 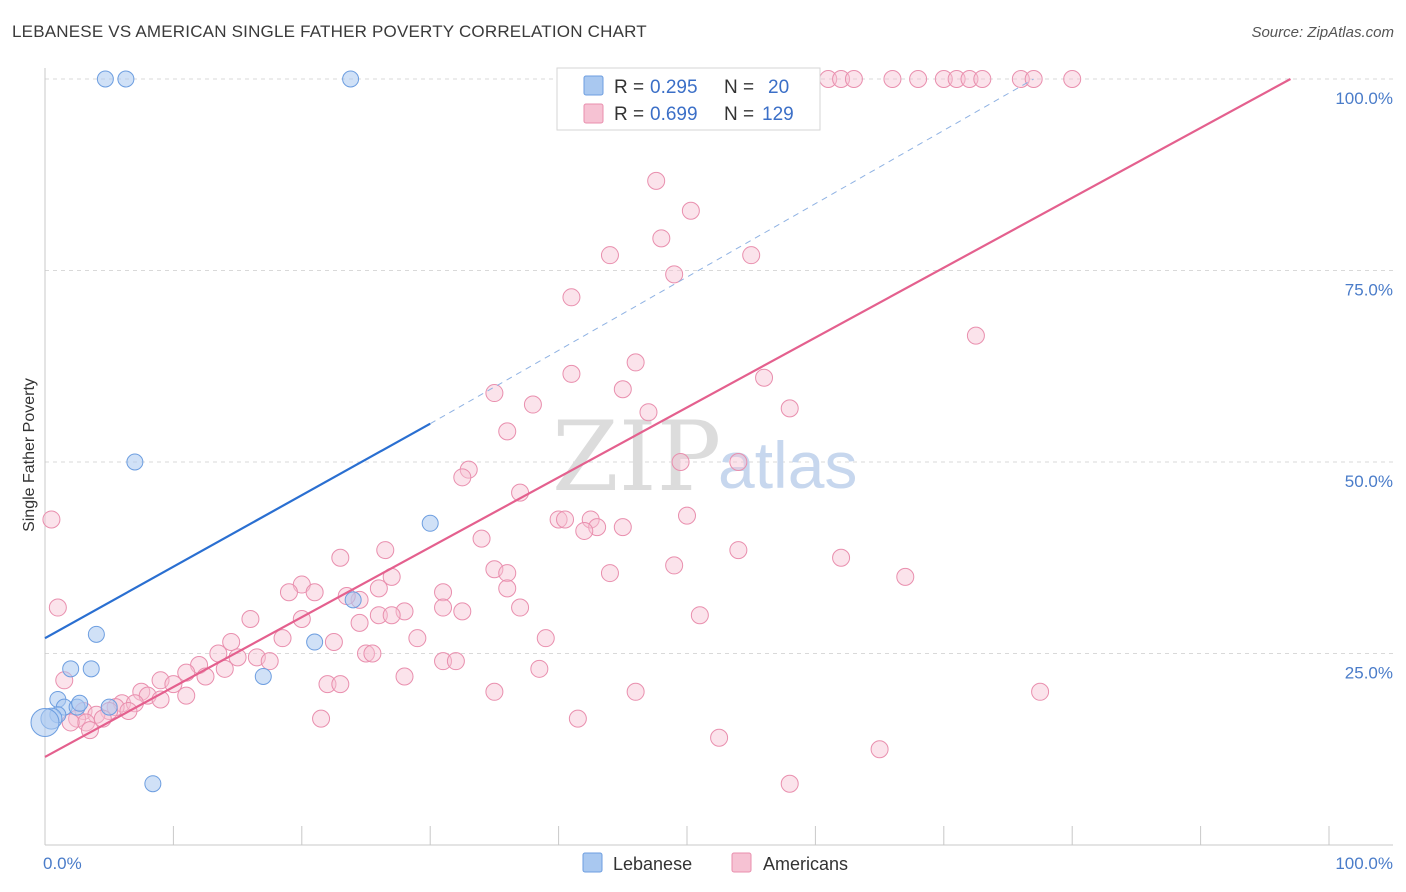 I want to click on y-axis-label: Single Father Poverty, so click(x=29, y=455).